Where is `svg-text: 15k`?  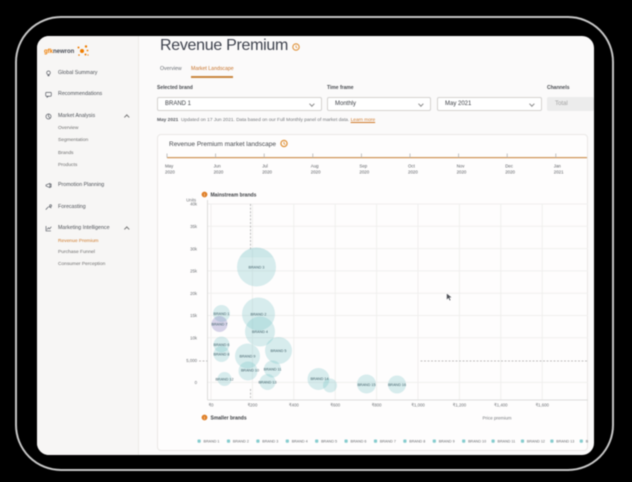
svg-text: 15k is located at coordinates (194, 315).